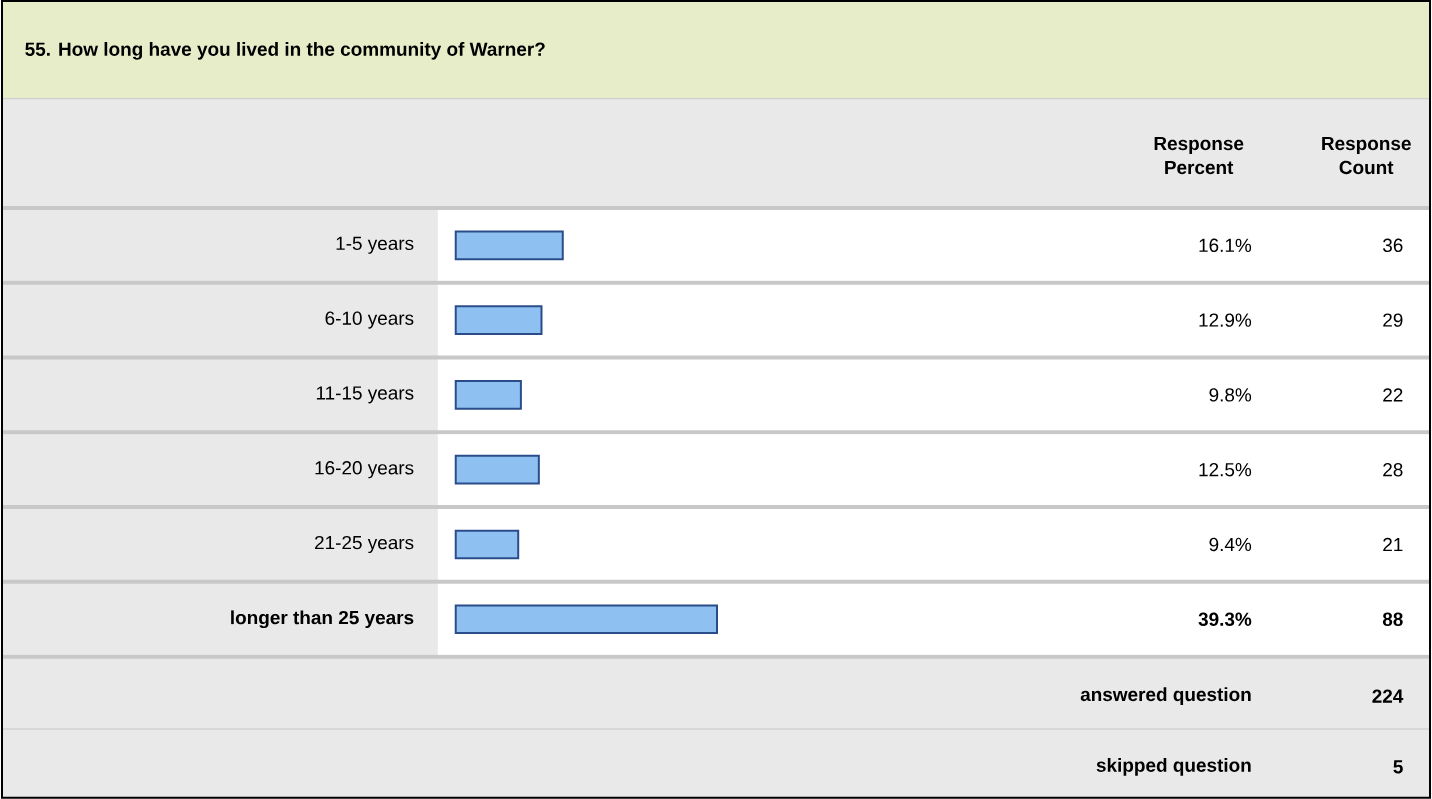  I want to click on y-tick-label: 16-20 years, so click(364, 470).